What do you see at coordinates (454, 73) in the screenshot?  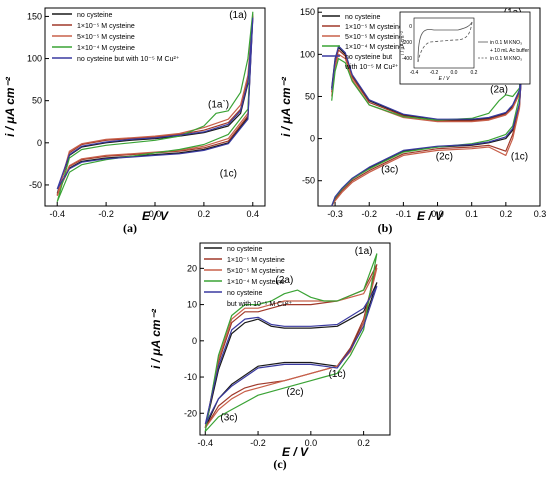 I see `inset-x-tick: 0.0` at bounding box center [454, 73].